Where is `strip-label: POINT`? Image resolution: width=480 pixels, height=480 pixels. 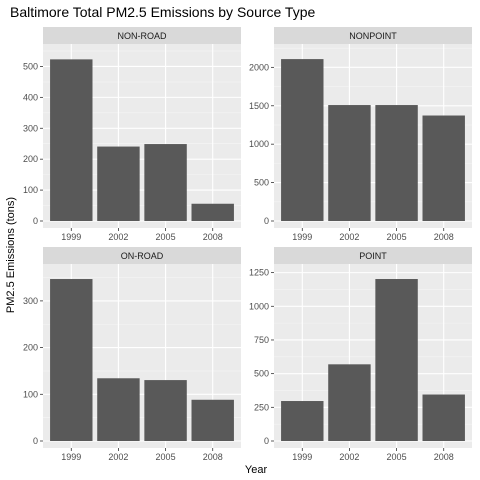 strip-label: POINT is located at coordinates (373, 256).